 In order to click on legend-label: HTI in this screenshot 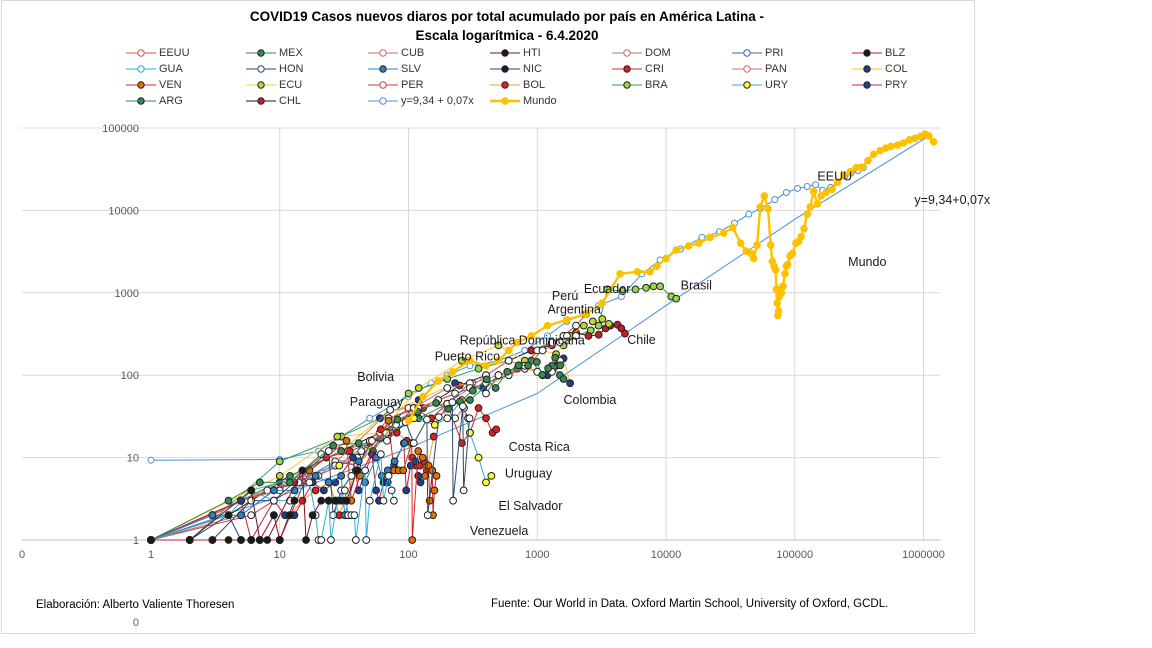, I will do `click(532, 53)`.